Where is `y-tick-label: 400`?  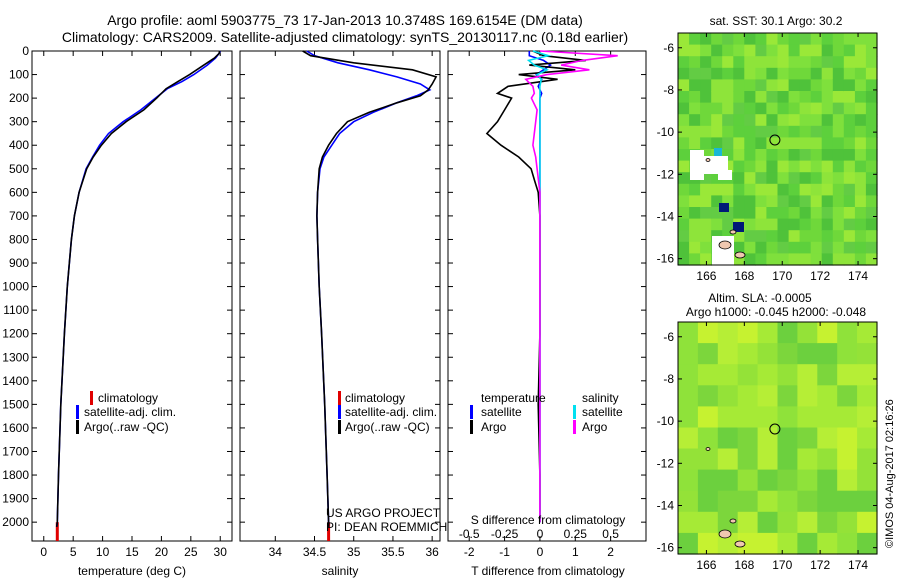
y-tick-label: 400 is located at coordinates (19, 145).